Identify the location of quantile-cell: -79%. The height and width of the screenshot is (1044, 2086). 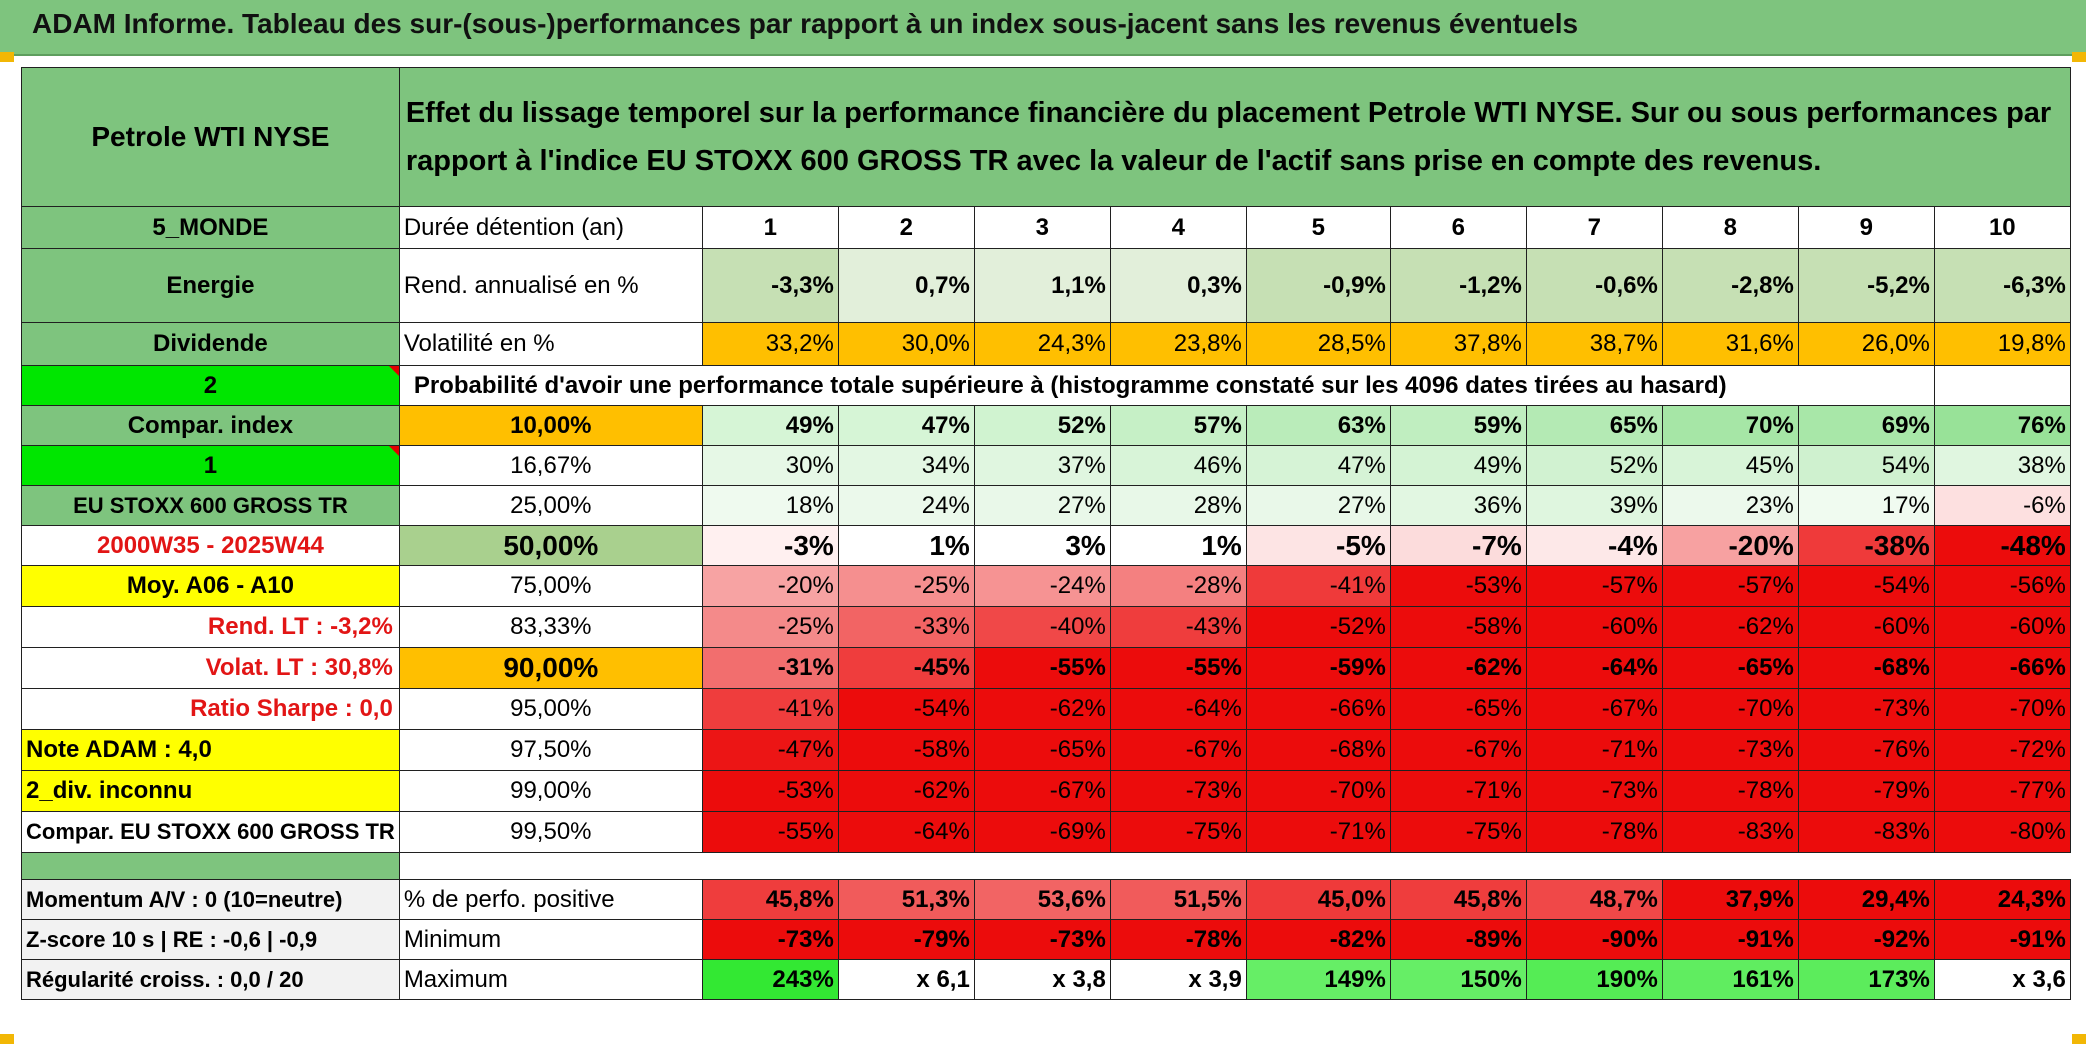
(1866, 791).